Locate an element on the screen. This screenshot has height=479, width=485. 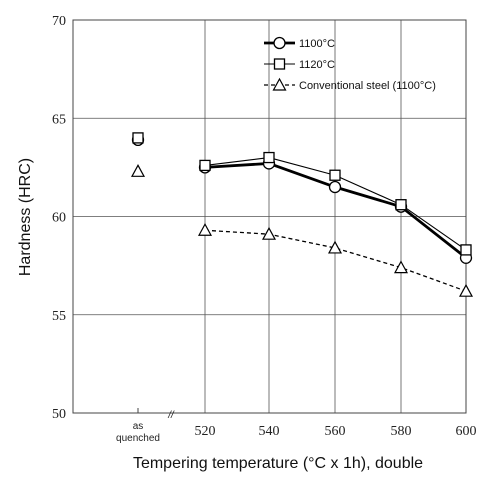
series-triangle is located at coordinates (335, 260).